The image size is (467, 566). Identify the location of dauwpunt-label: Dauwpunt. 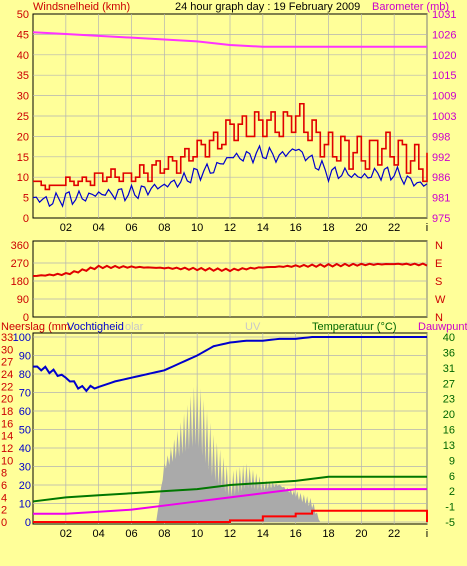
(442, 327).